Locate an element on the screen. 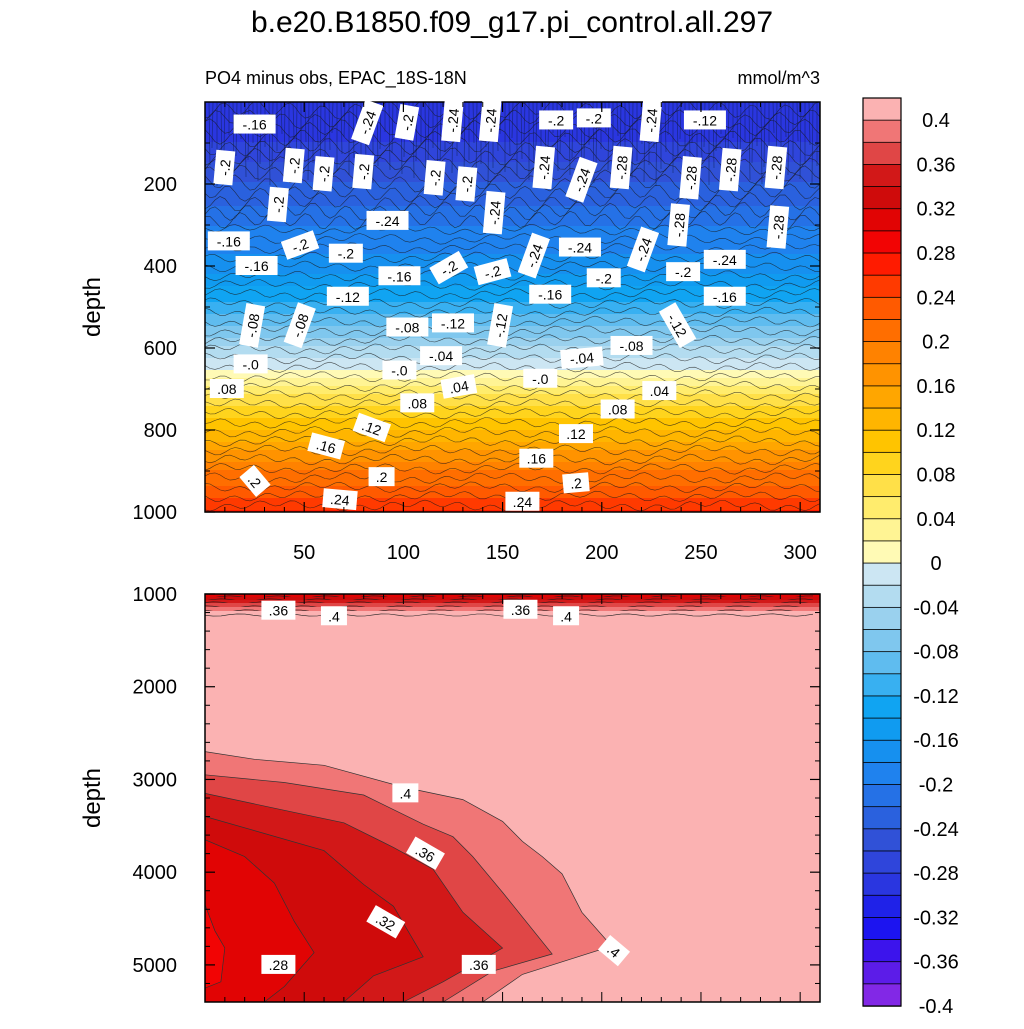  upper-contour-label: .12 is located at coordinates (575, 434).